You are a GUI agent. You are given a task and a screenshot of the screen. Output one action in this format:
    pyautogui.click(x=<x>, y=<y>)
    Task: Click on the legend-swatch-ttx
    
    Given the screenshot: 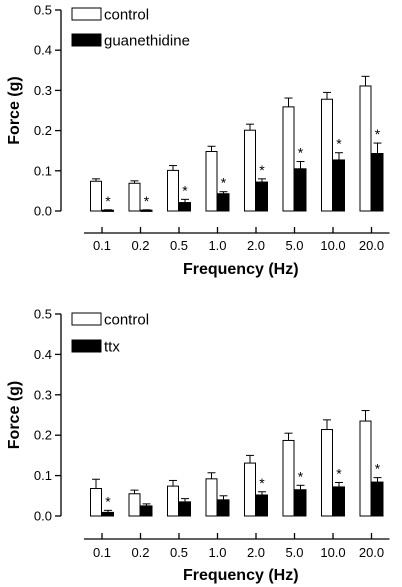 What is the action you would take?
    pyautogui.click(x=86, y=346)
    